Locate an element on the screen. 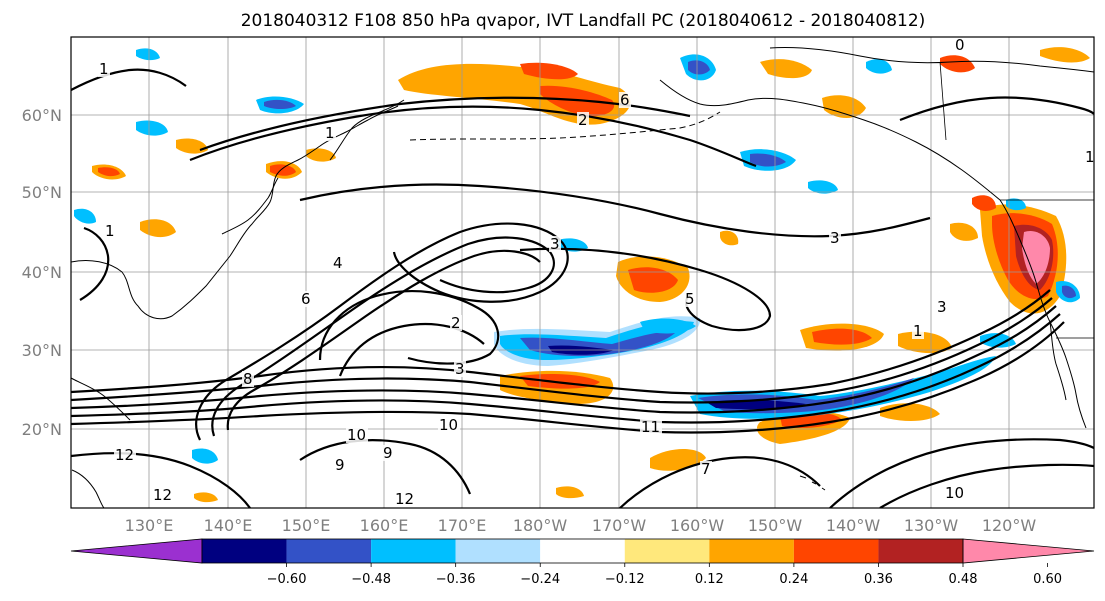 This screenshot has width=1105, height=601. lon-tick-label: 140°E is located at coordinates (228, 525).